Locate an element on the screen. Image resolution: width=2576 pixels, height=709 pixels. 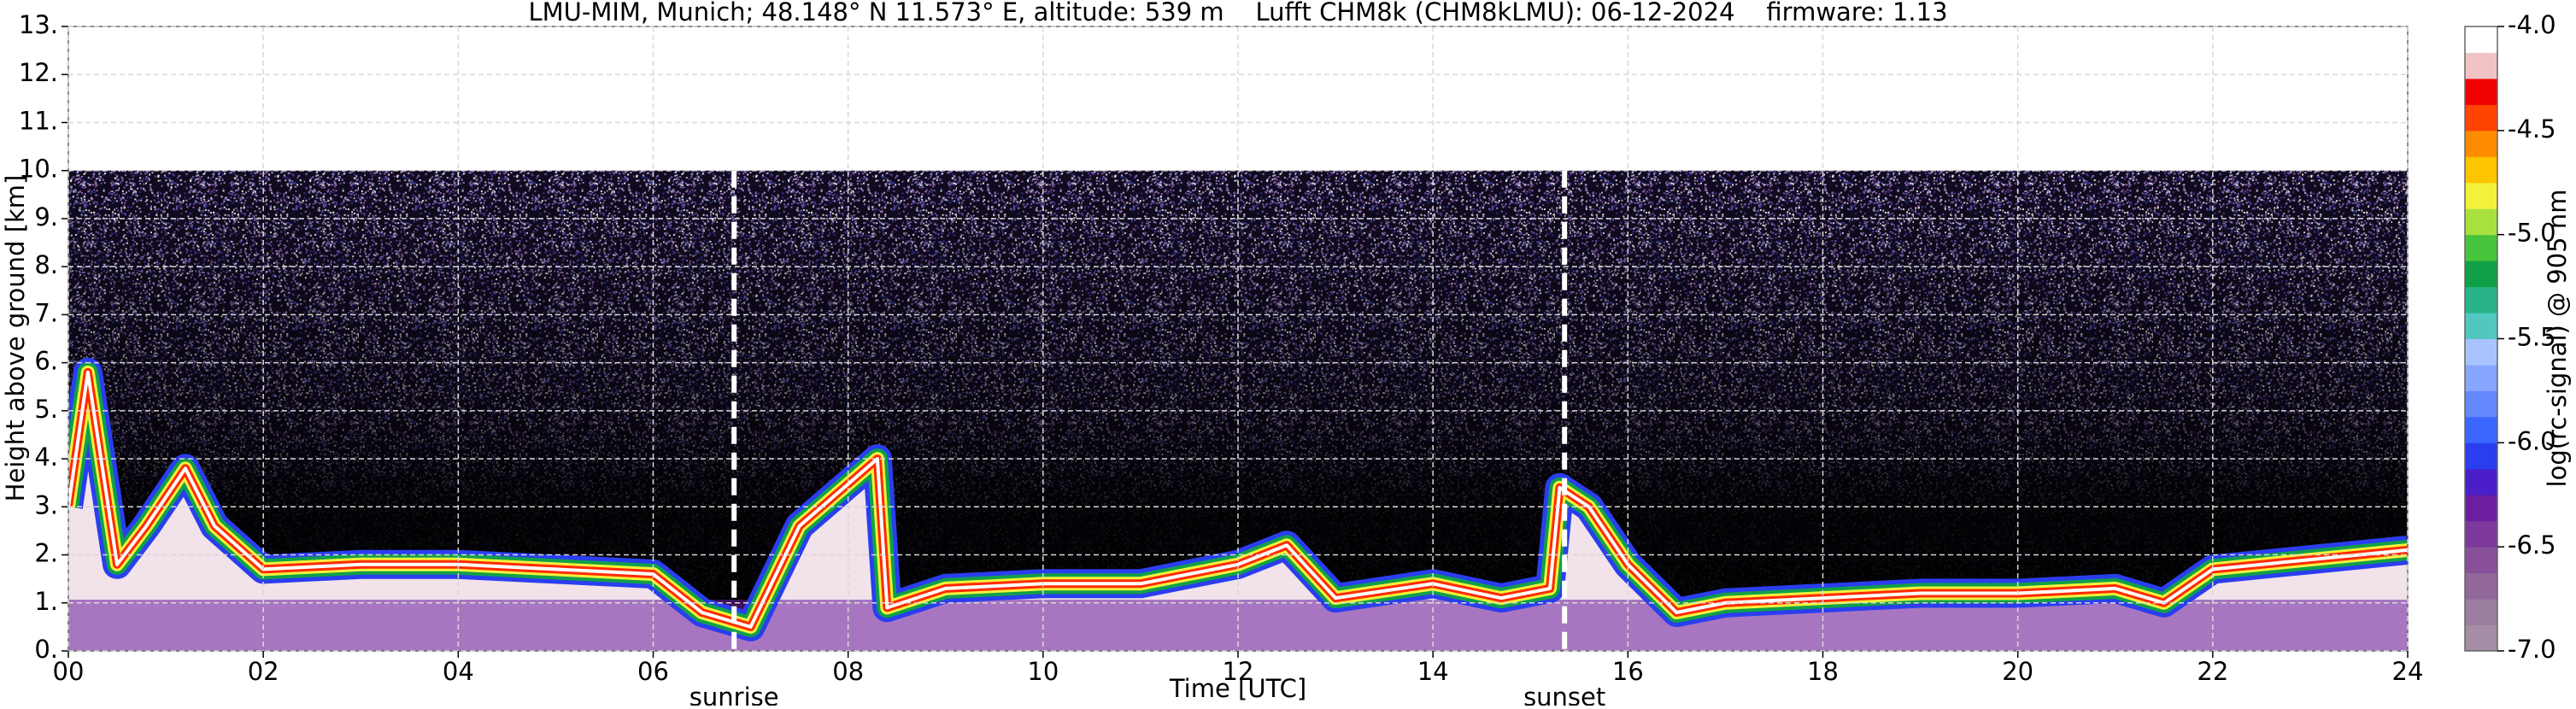
y-tick-label: 4. is located at coordinates (46, 457).